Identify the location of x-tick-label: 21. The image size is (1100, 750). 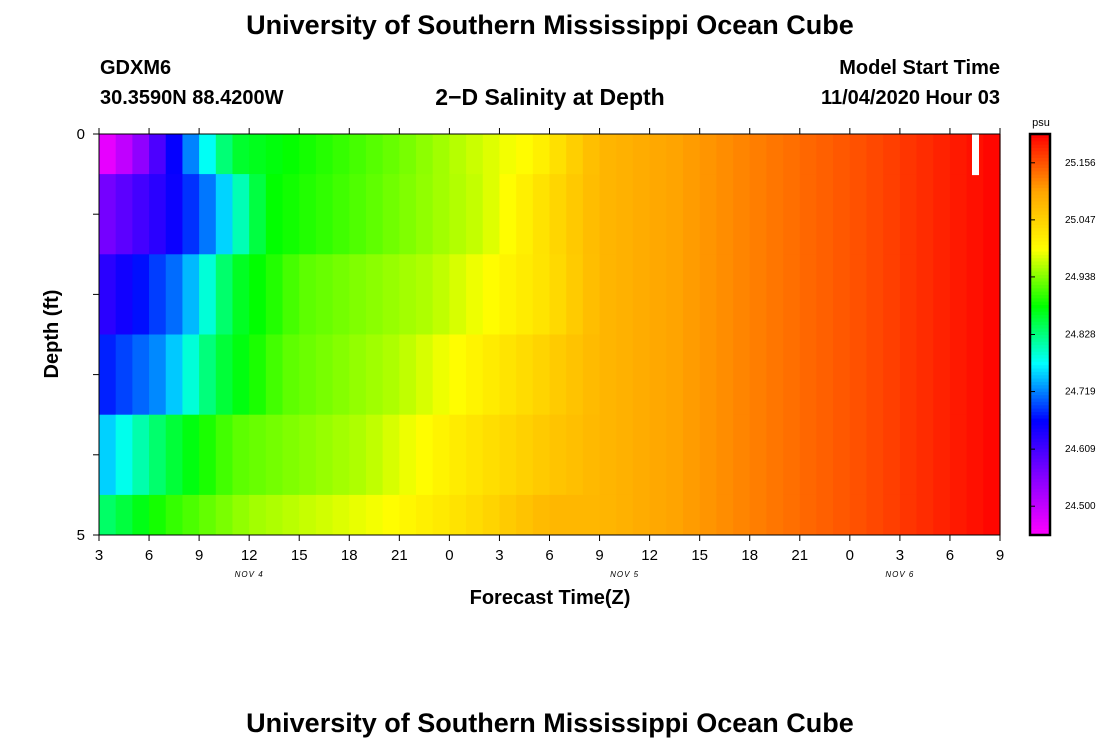
(799, 555).